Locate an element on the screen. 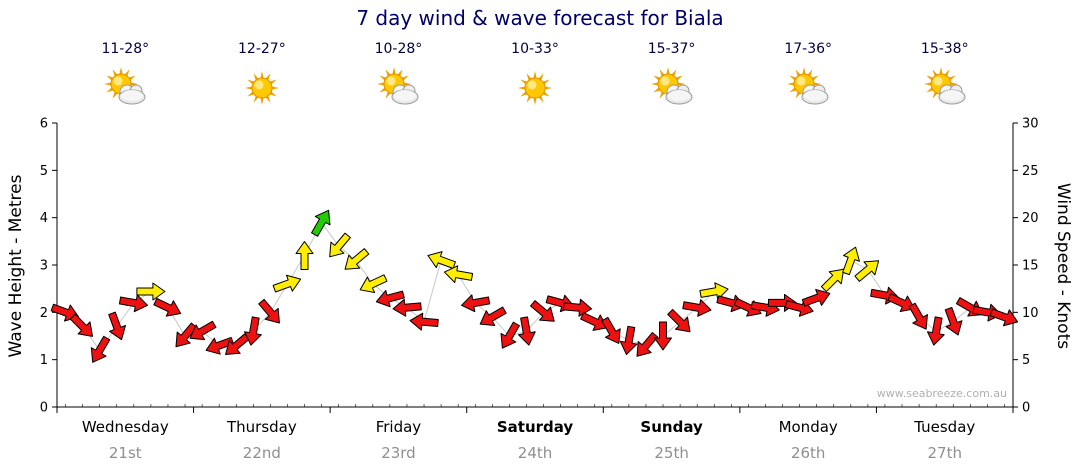  temperature-range: 10-28° is located at coordinates (398, 49).